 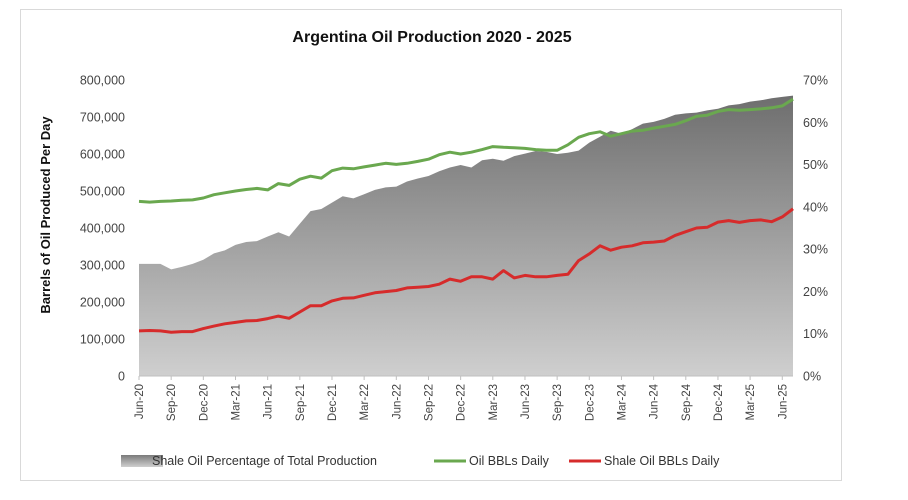 What do you see at coordinates (687, 402) in the screenshot?
I see `x-tick-label: Sep-24` at bounding box center [687, 402].